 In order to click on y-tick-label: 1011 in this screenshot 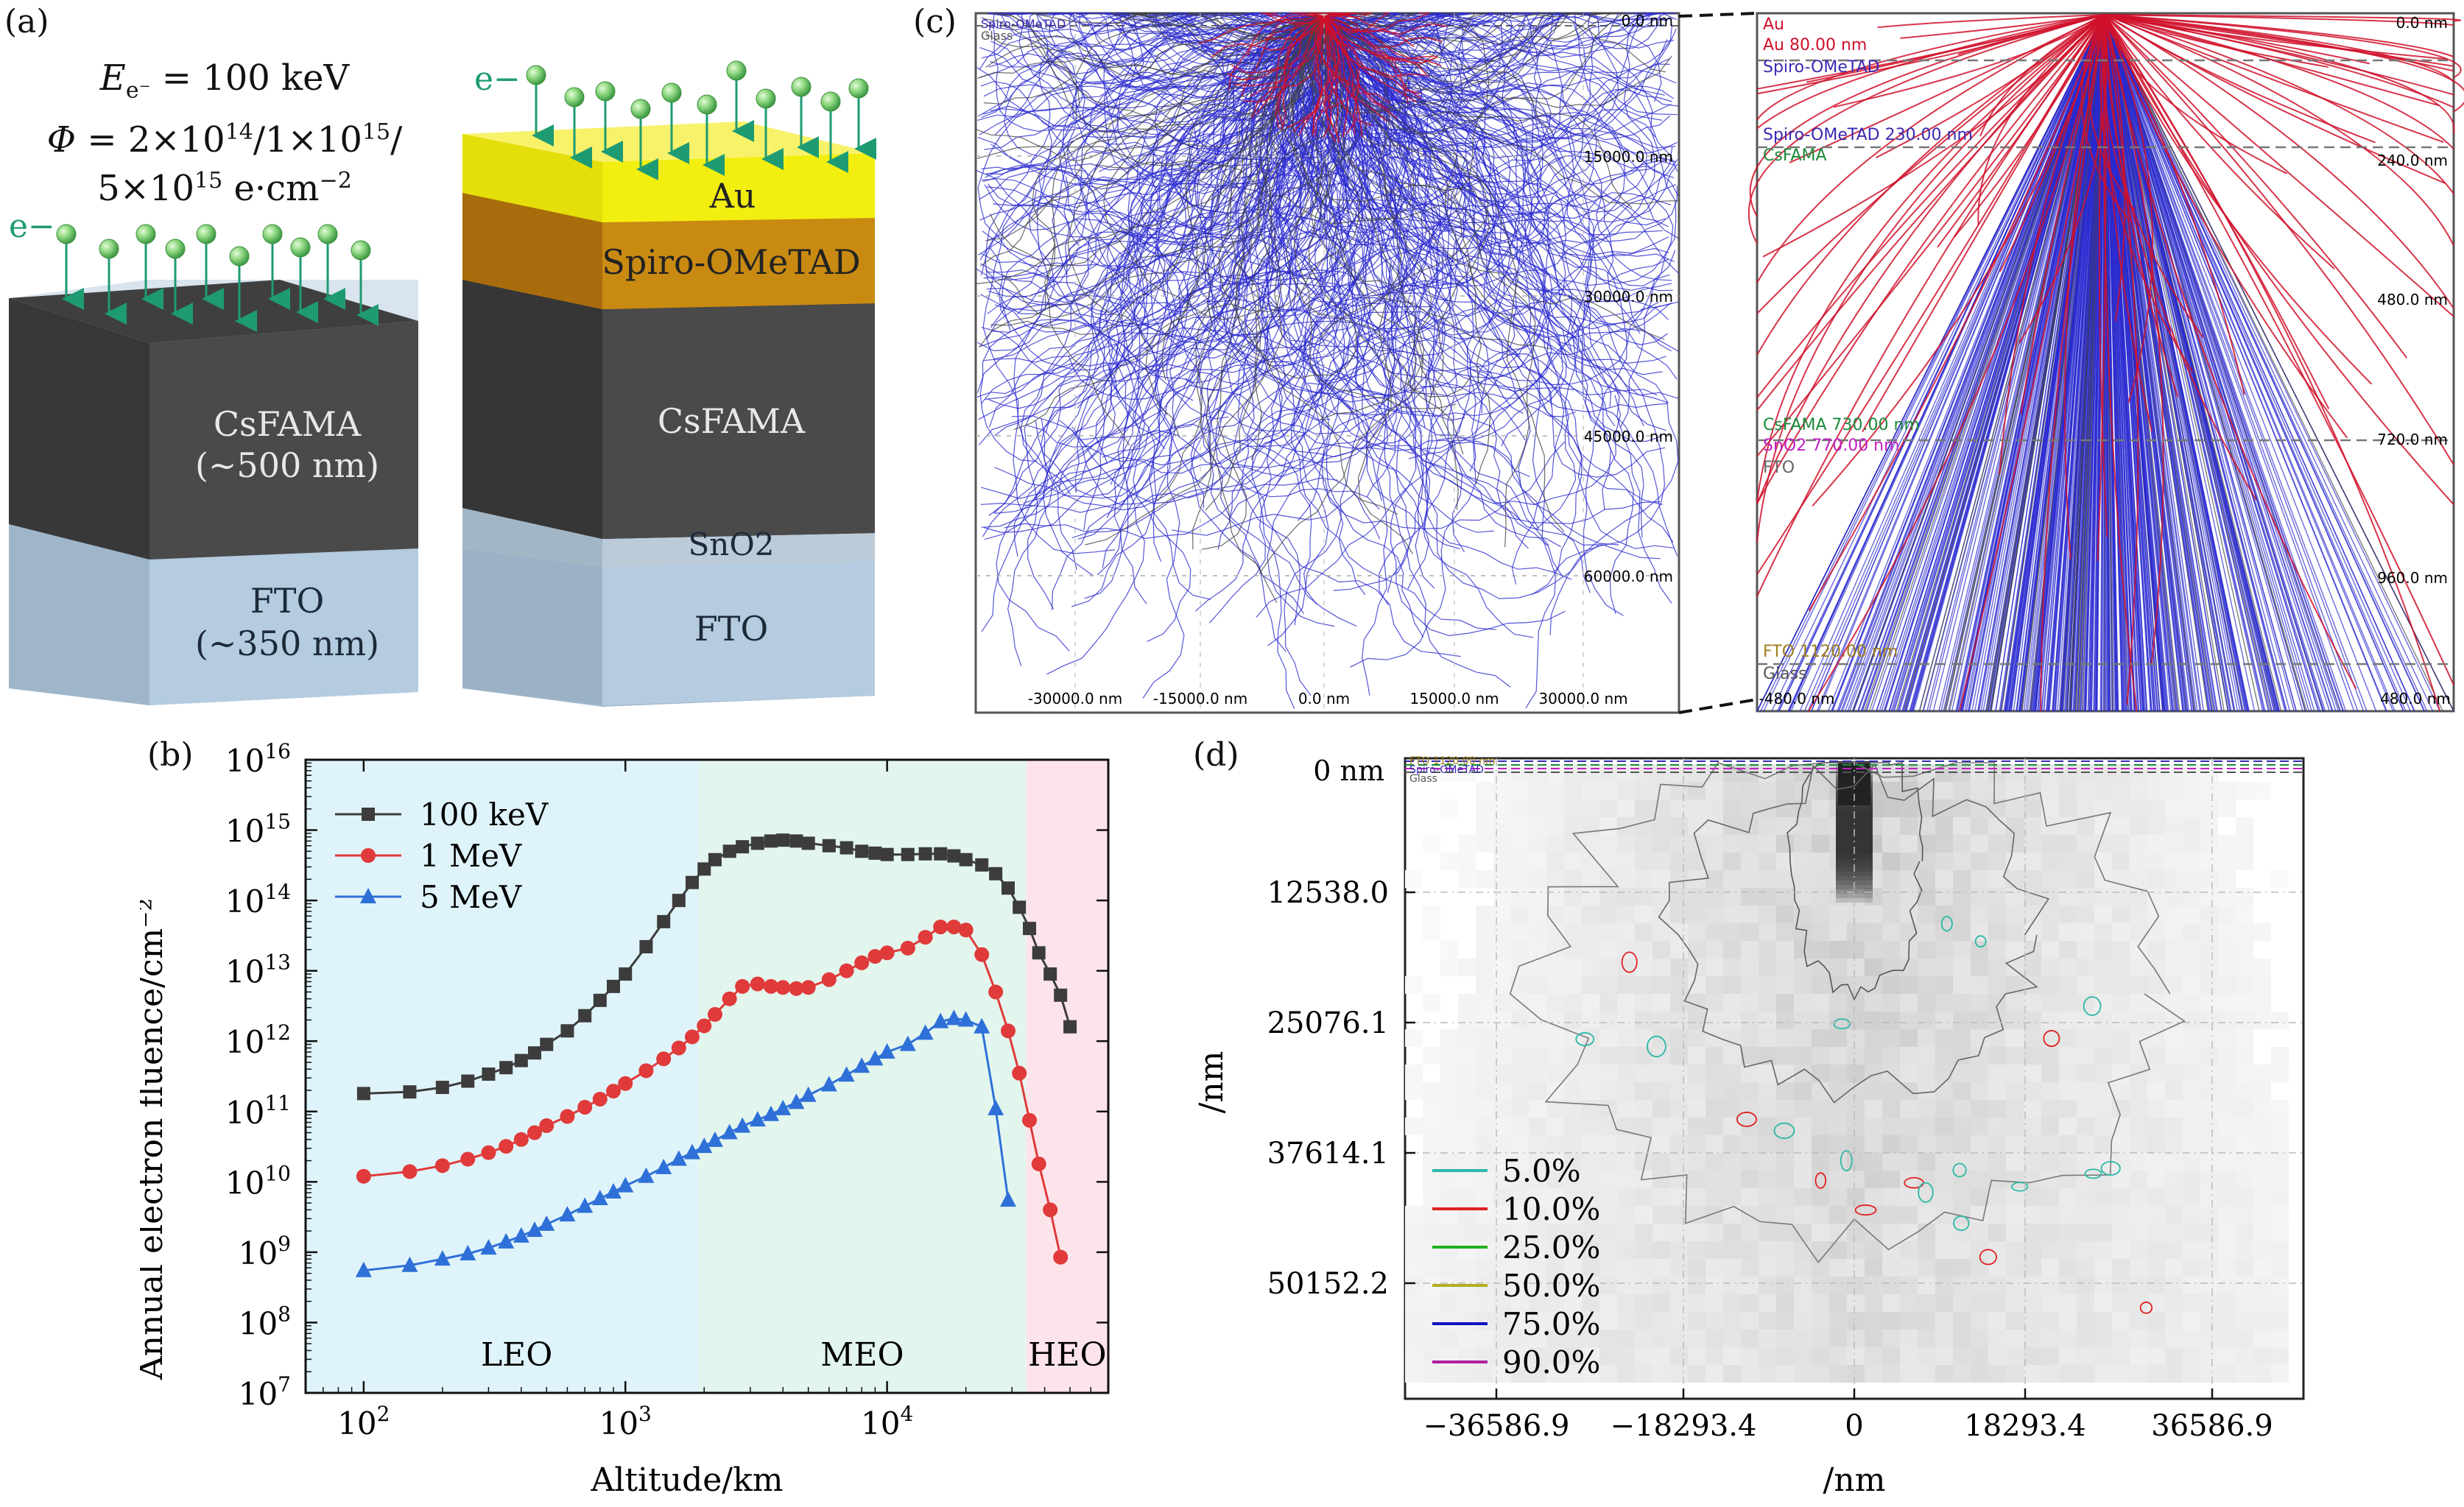, I will do `click(258, 1111)`.